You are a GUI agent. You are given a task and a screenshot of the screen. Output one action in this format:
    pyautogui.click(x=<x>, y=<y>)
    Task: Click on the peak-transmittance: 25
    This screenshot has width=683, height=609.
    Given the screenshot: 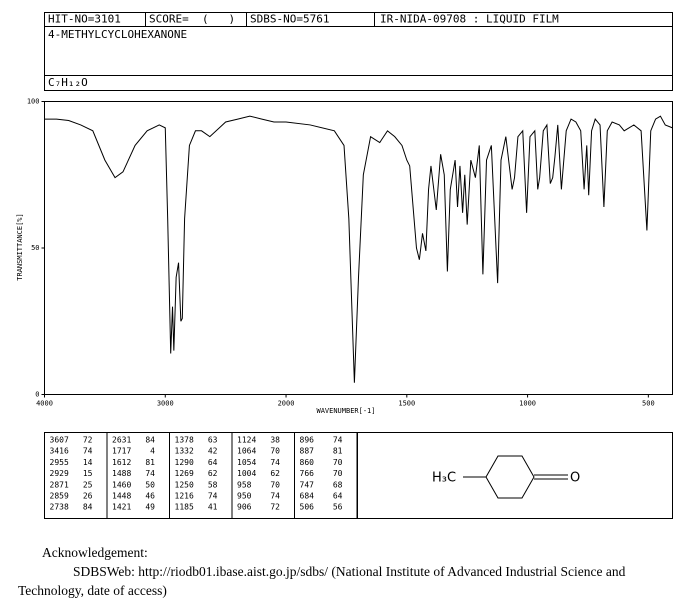 What is the action you would take?
    pyautogui.click(x=88, y=484)
    